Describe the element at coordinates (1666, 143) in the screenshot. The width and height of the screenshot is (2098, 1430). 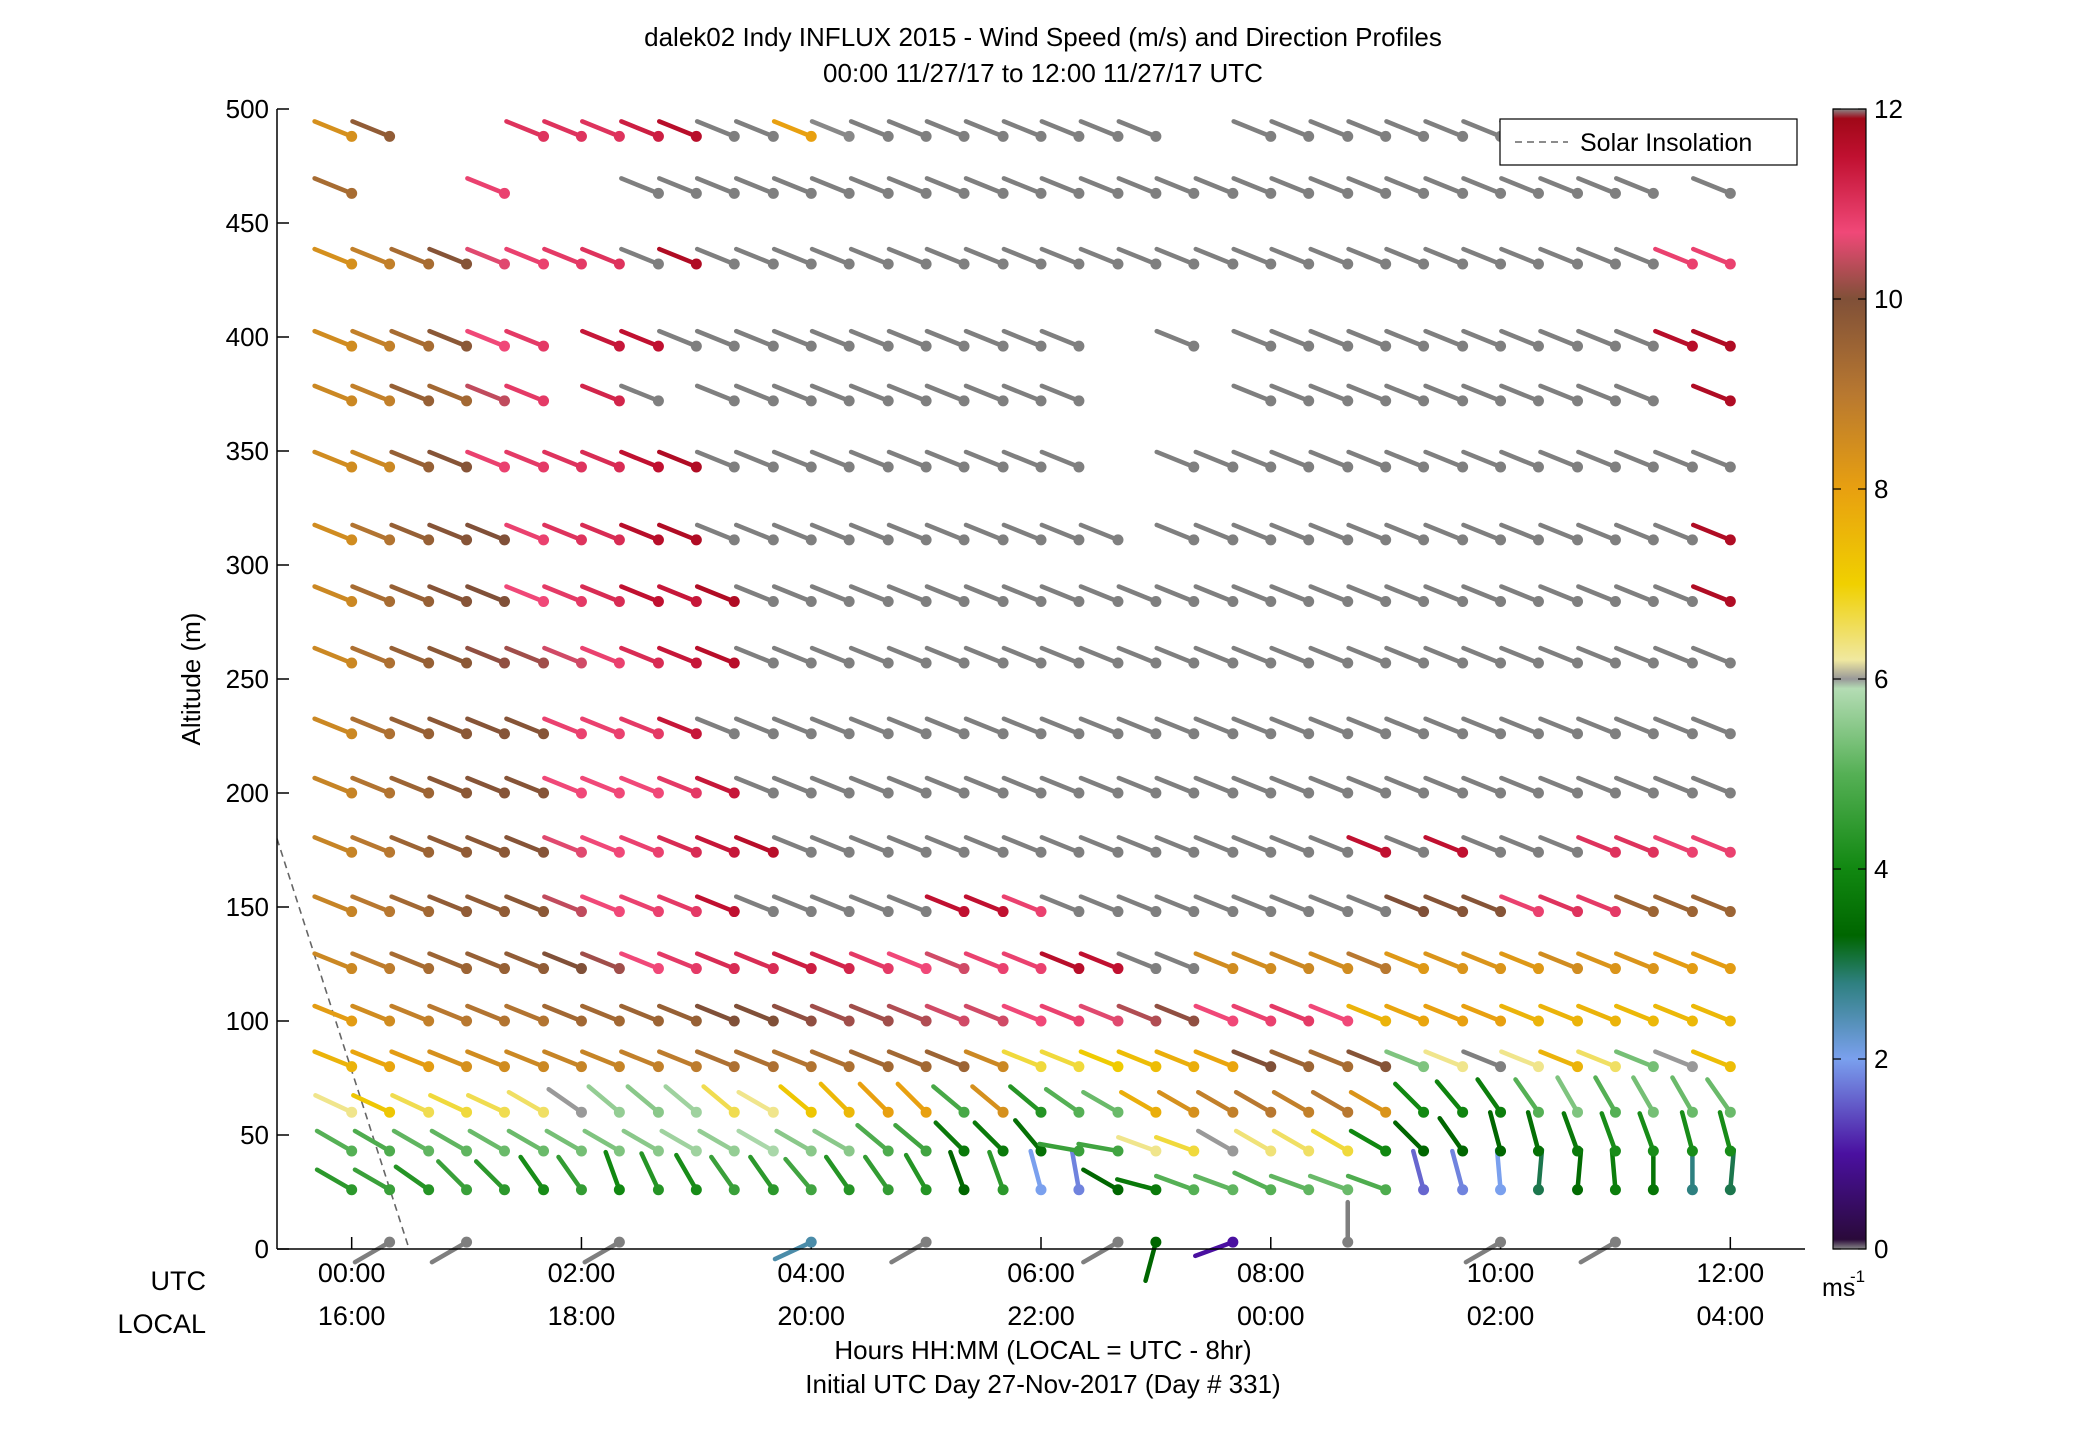
I see `legend-label-solar-insolation: Solar Insolation` at that location.